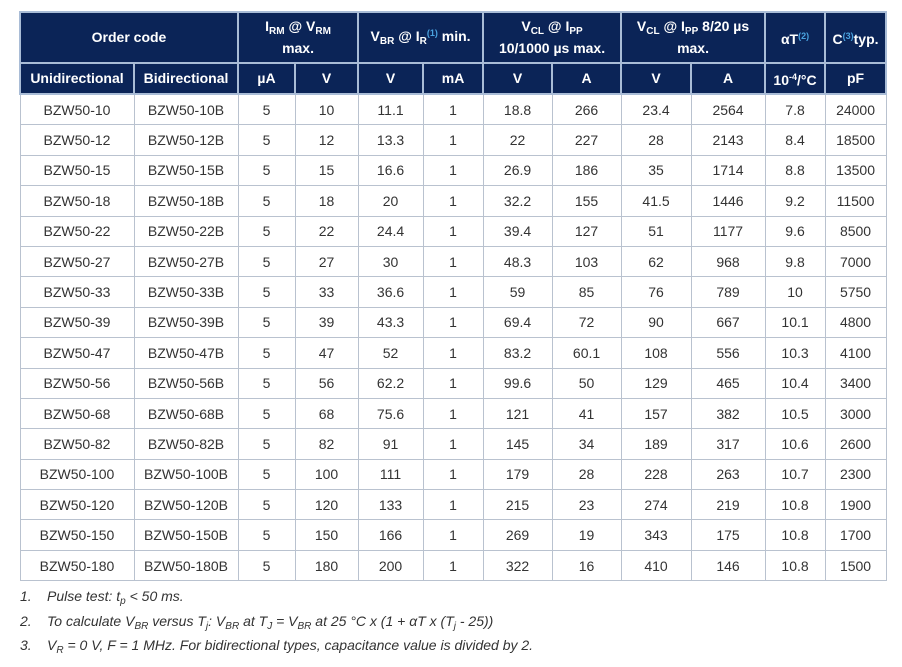 The width and height of the screenshot is (902, 667). I want to click on table-cell: 52, so click(390, 353).